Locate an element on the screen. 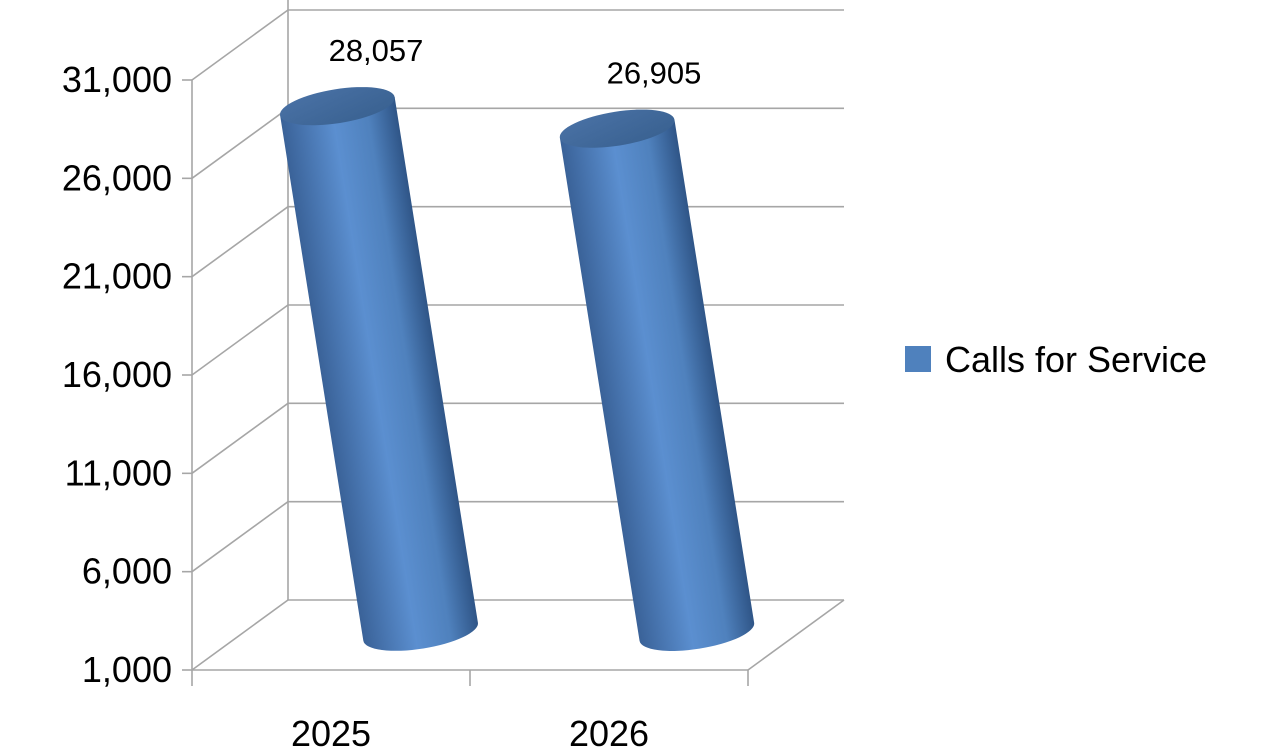 Image resolution: width=1262 pixels, height=756 pixels. y-tick-label: 6,000 is located at coordinates (127, 571).